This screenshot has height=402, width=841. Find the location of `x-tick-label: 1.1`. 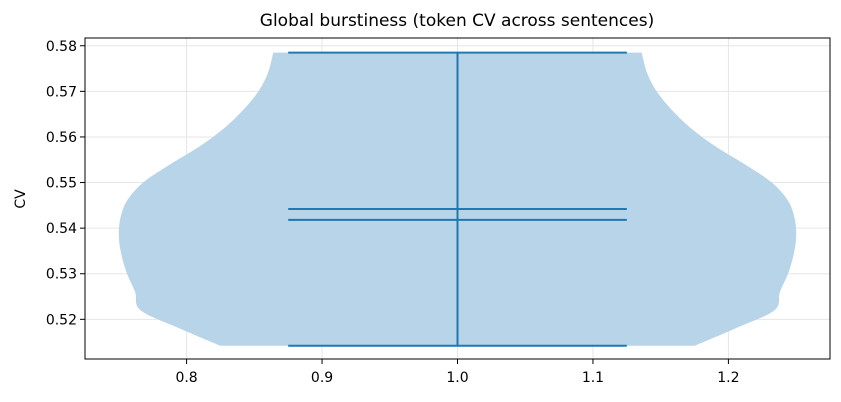

x-tick-label: 1.1 is located at coordinates (593, 378).